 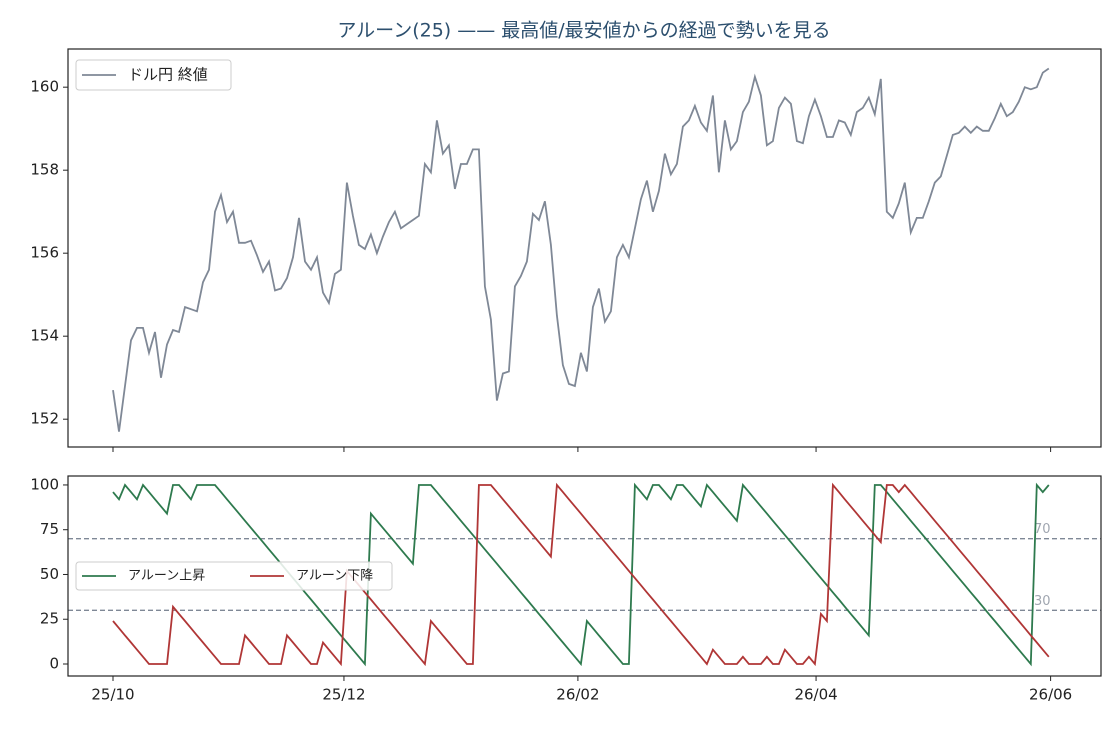 I want to click on y-tick-label: 75, so click(x=49, y=529).